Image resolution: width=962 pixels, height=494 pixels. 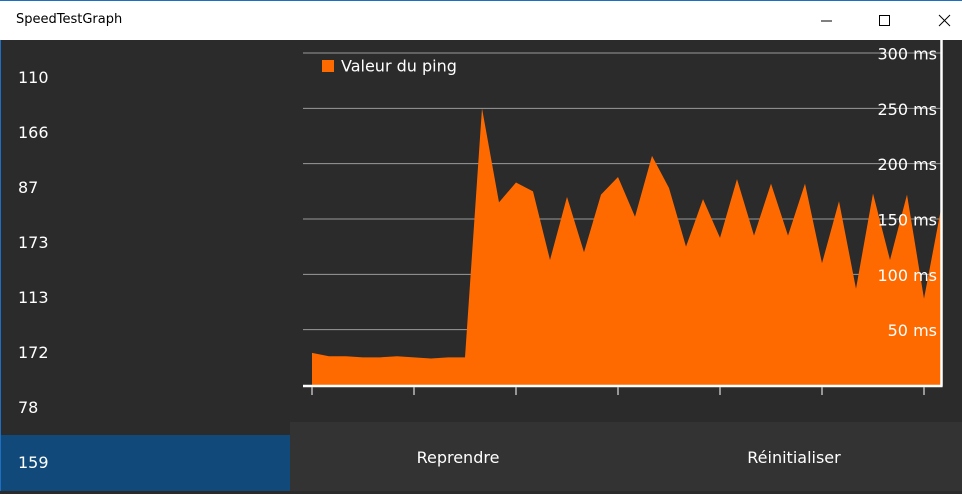 What do you see at coordinates (794, 457) in the screenshot?
I see `reset-button: Réinitialiser` at bounding box center [794, 457].